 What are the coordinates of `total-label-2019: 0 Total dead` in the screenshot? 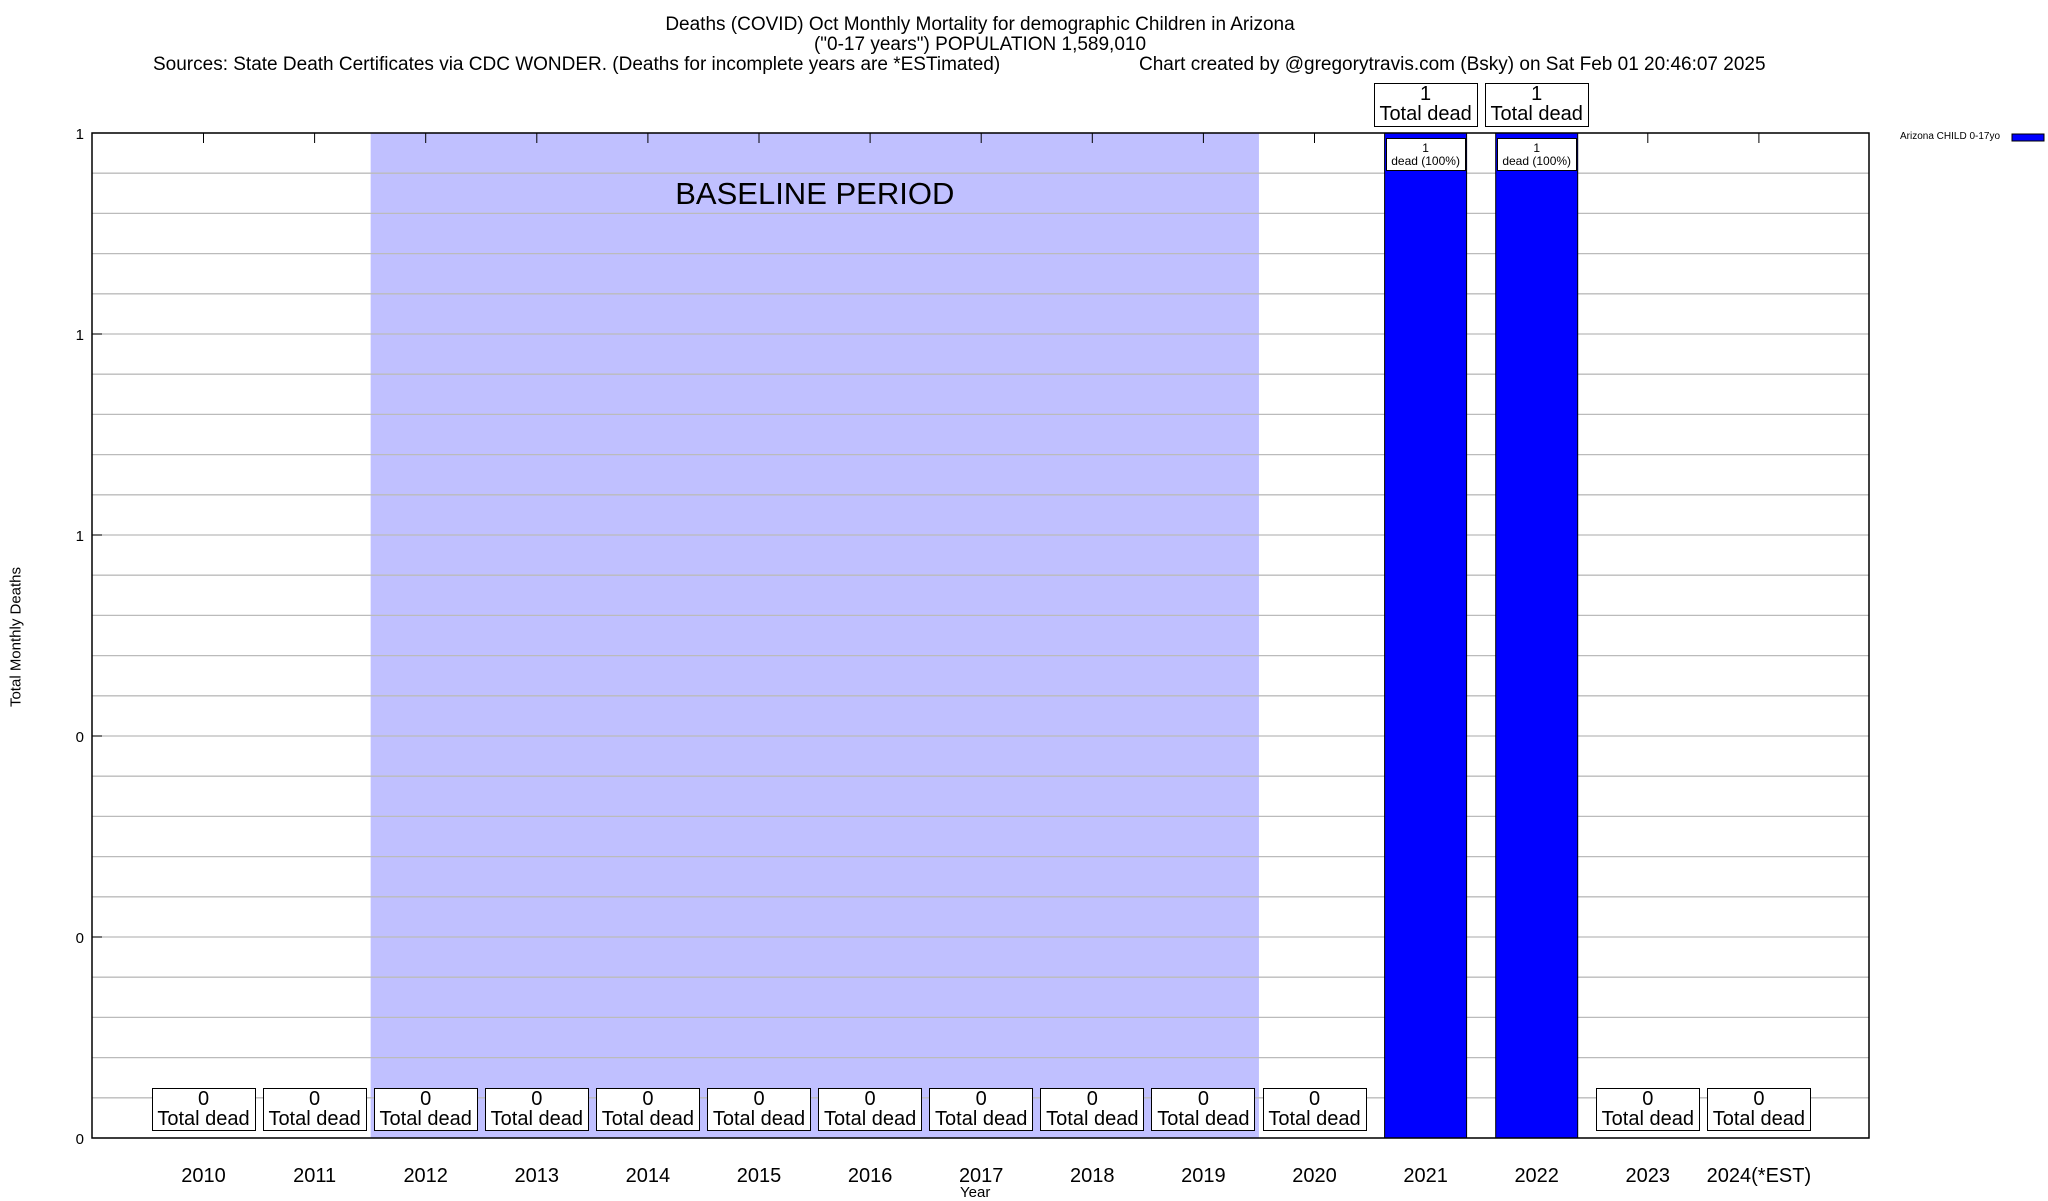 It's located at (1203, 1109).